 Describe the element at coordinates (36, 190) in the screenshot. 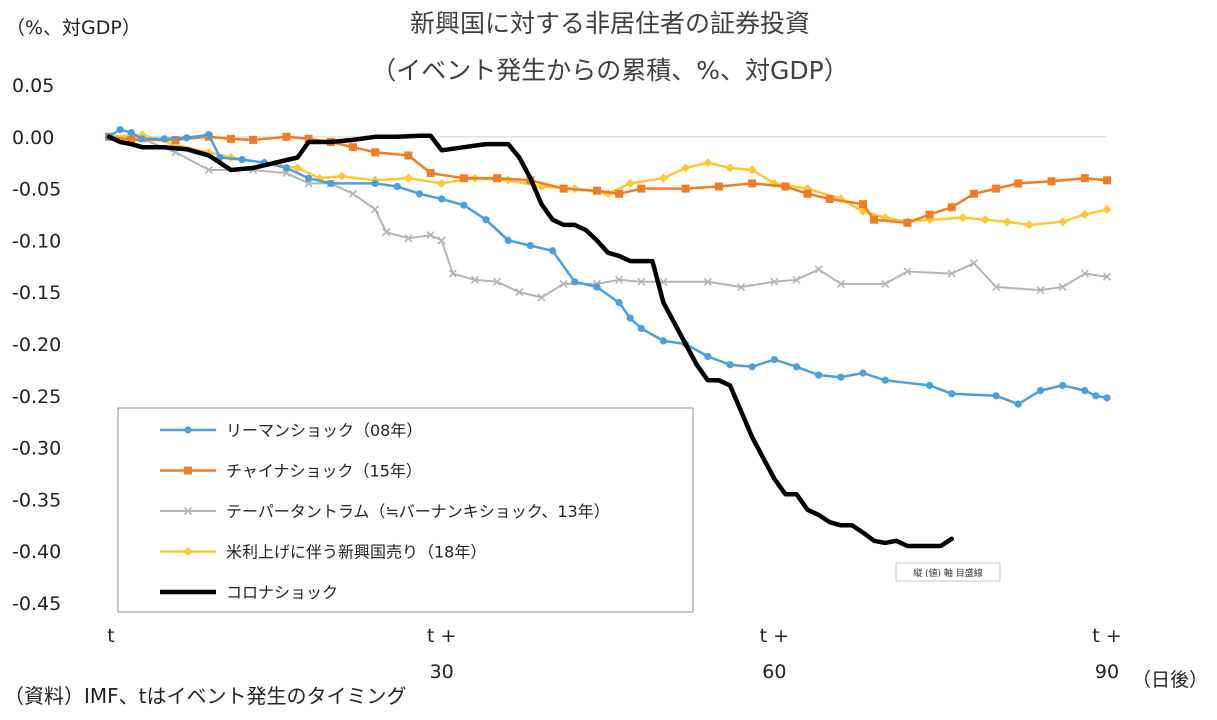

I see `y-tick-label: -0.05` at that location.